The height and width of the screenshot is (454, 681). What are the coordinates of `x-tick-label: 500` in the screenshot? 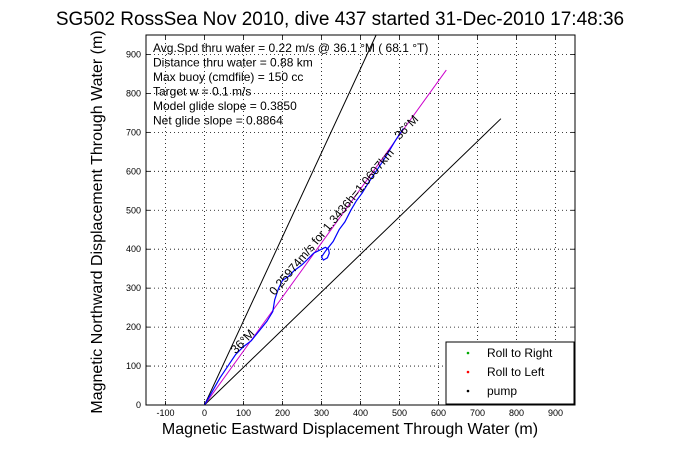 It's located at (399, 413).